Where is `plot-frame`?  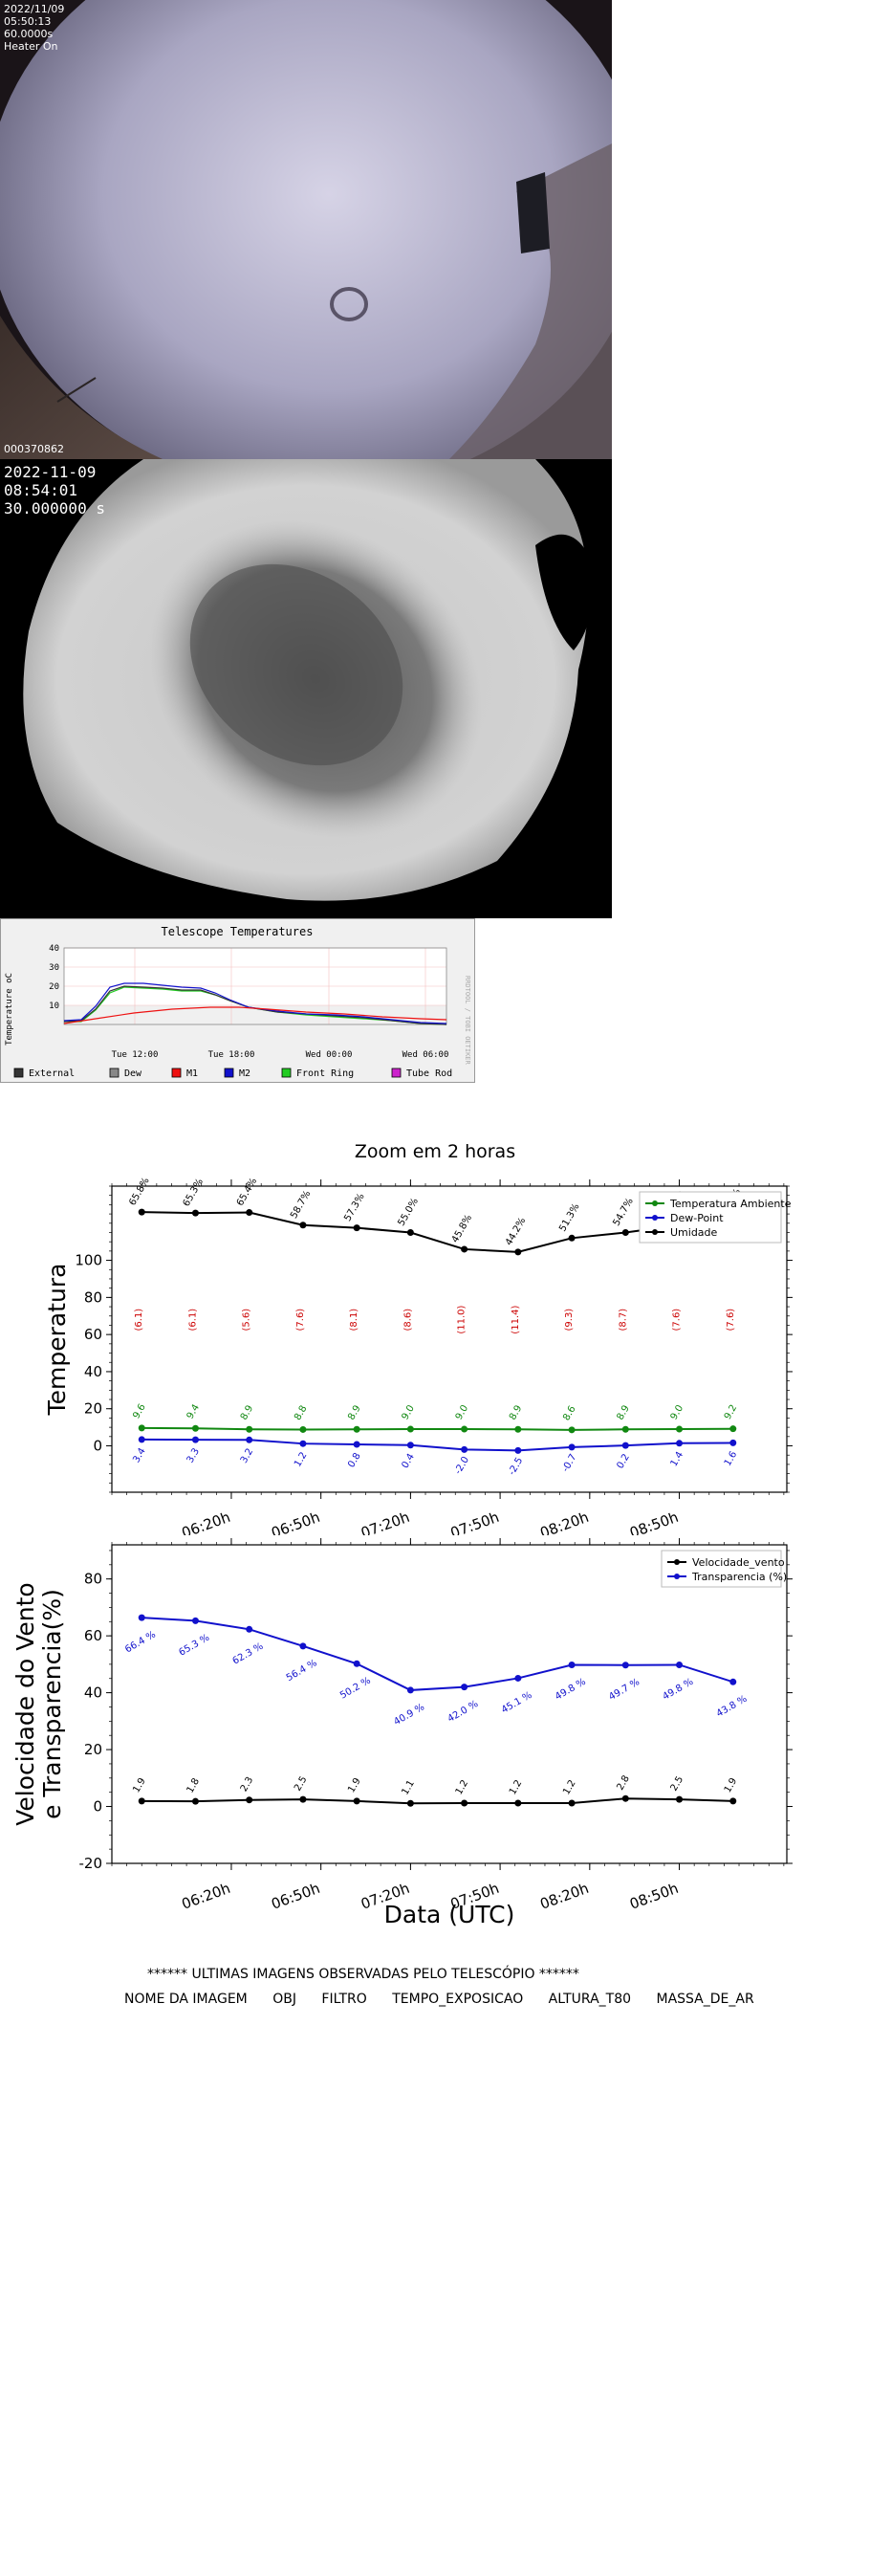 plot-frame is located at coordinates (449, 1704).